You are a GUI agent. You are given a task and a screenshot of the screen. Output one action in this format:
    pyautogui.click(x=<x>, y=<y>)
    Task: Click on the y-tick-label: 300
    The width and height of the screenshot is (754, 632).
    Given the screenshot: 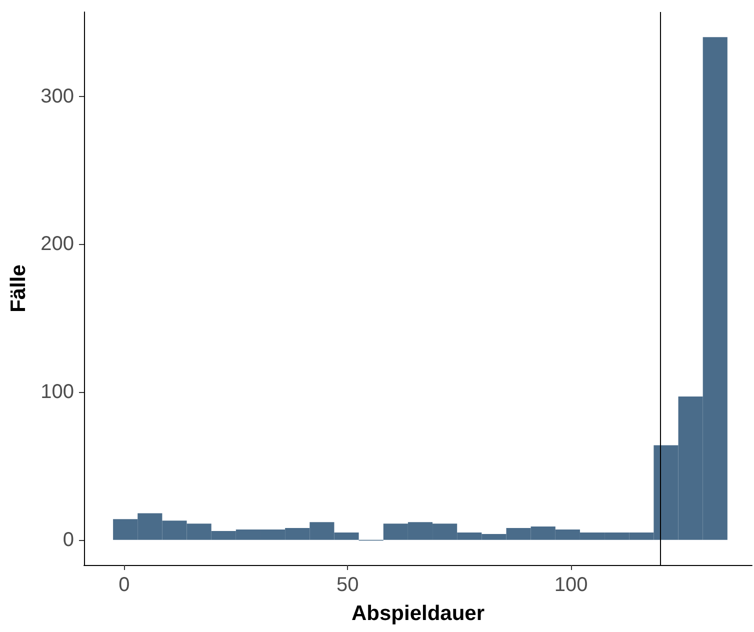 What is the action you would take?
    pyautogui.click(x=57, y=96)
    